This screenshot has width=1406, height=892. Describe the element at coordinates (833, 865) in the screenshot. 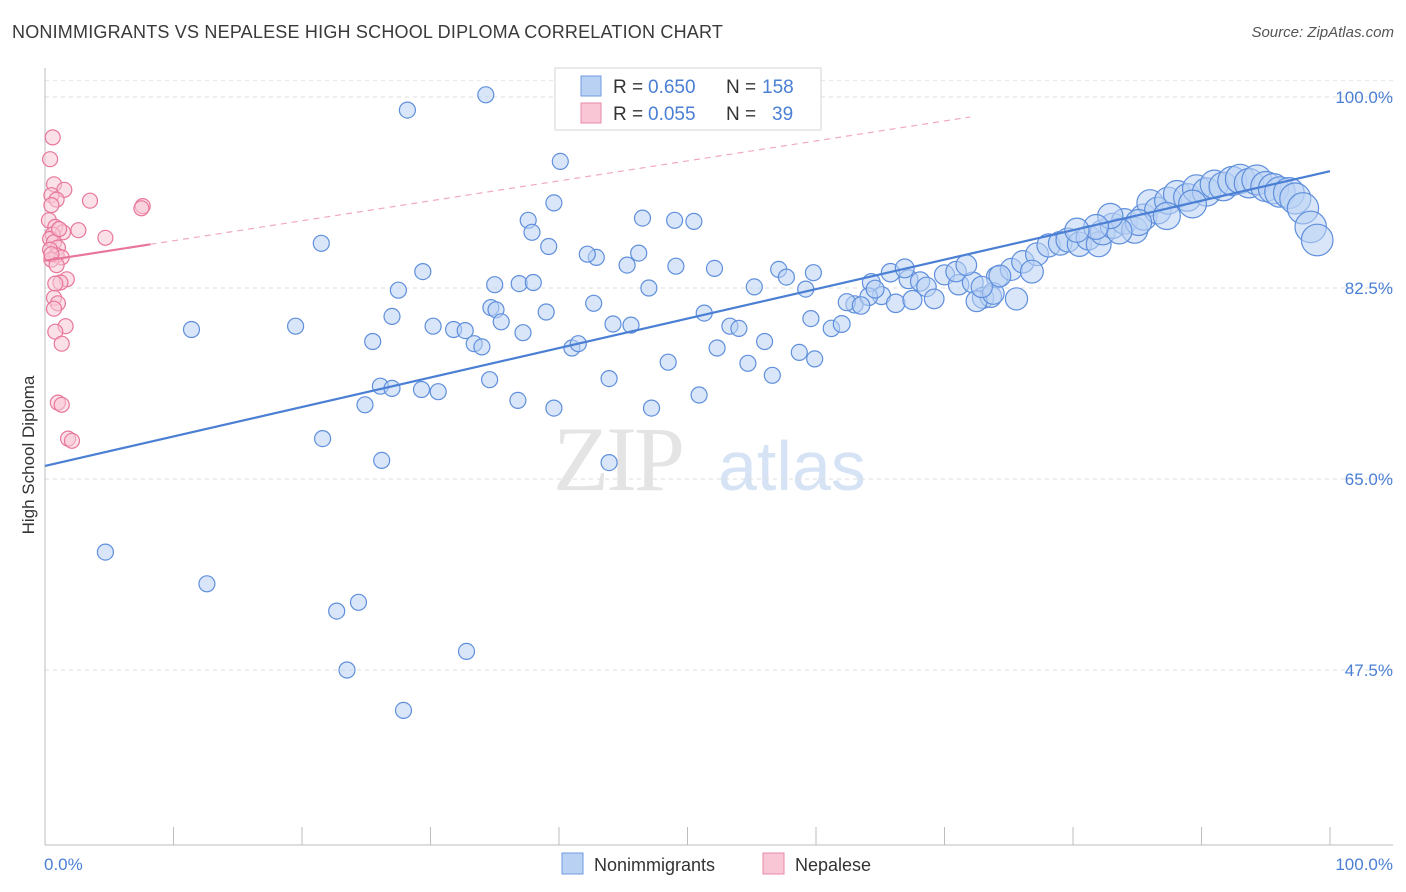

I see `bottom-legend-label-nepalese: Nepalese` at that location.